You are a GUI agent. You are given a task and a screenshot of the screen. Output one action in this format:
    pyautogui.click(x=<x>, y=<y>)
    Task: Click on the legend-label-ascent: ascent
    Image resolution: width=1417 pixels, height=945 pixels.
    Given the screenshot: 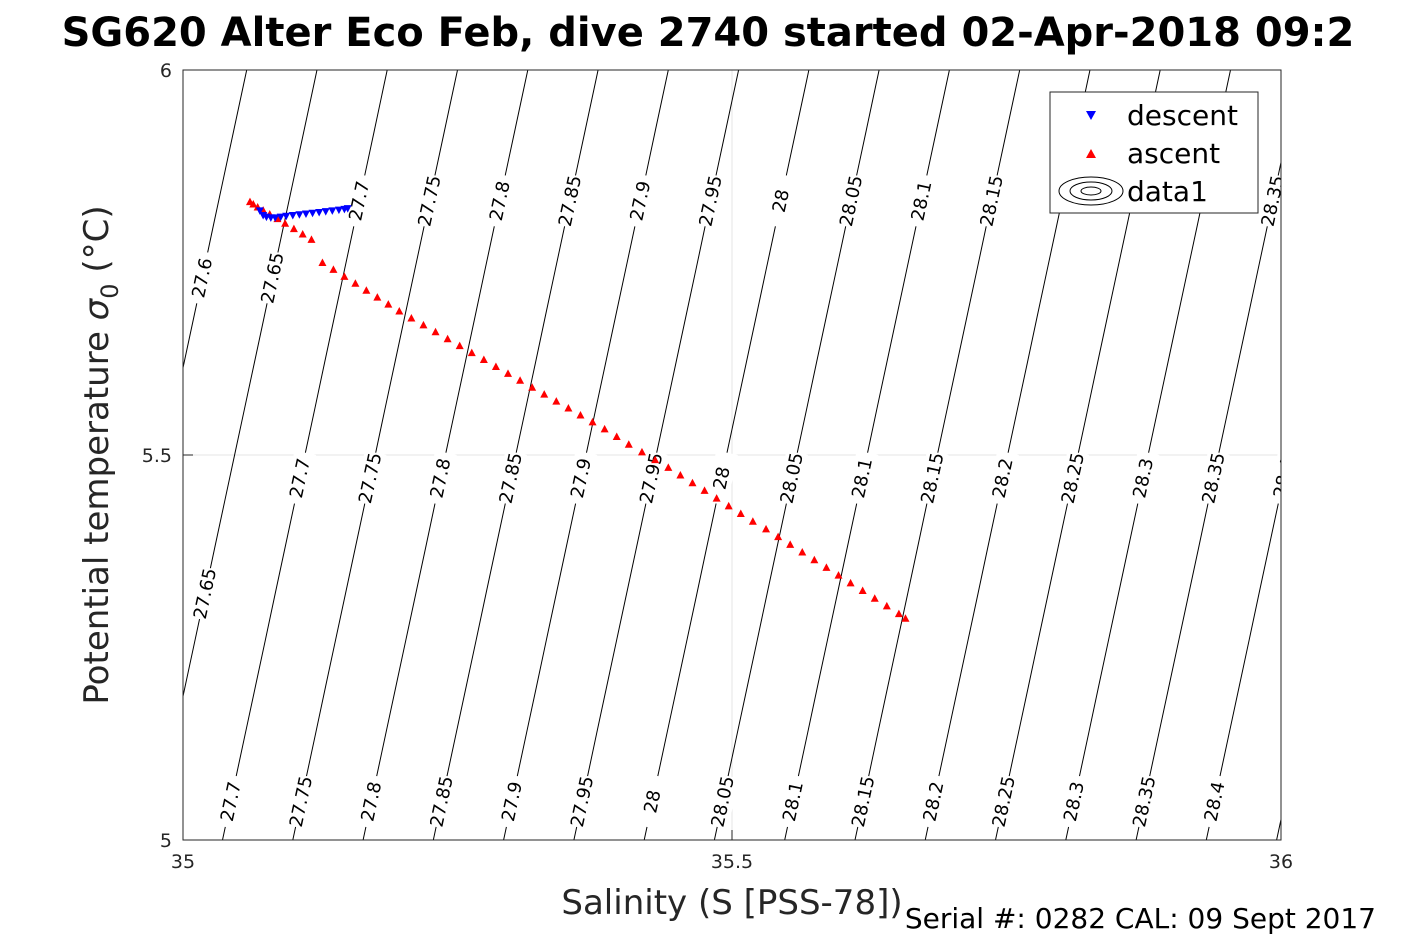 What is the action you would take?
    pyautogui.click(x=1173, y=153)
    